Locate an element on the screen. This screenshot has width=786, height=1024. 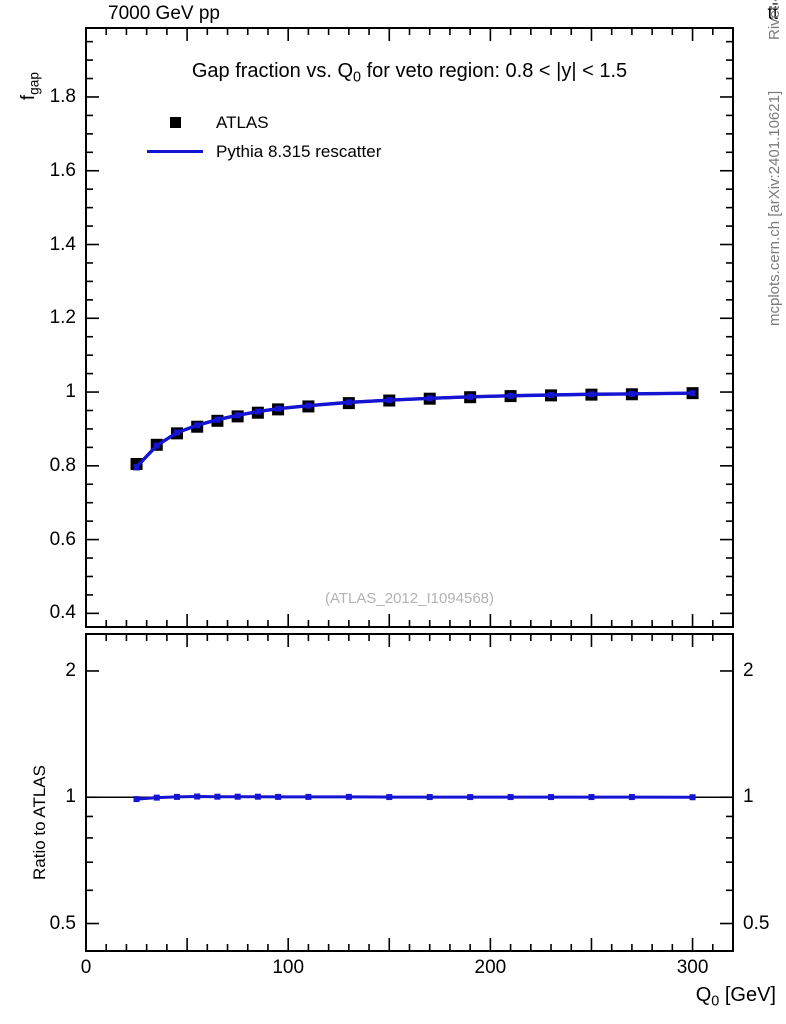
x-tick-label: 300 is located at coordinates (692, 967).